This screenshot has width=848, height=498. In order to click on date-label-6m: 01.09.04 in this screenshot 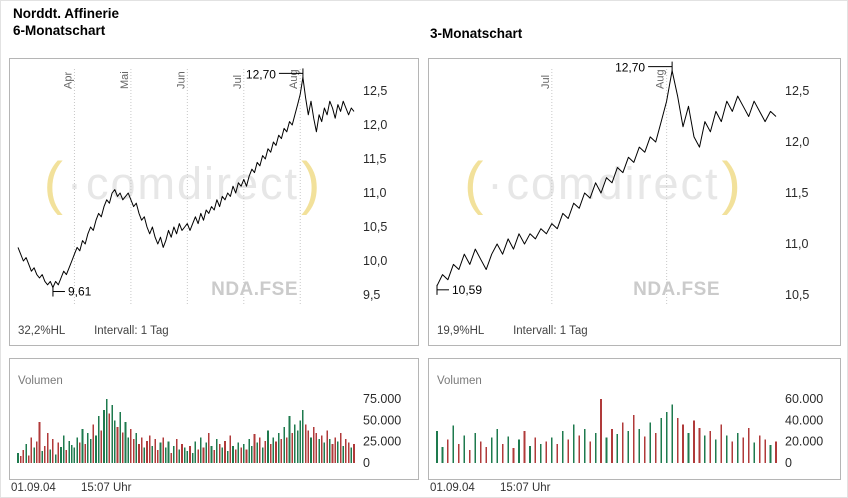, I will do `click(33, 488)`.